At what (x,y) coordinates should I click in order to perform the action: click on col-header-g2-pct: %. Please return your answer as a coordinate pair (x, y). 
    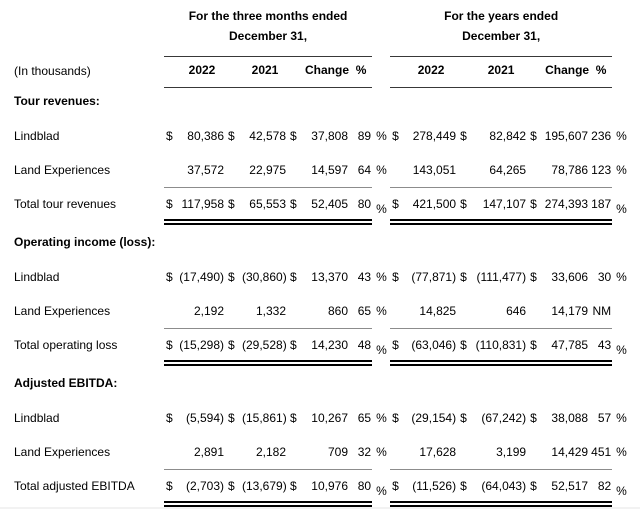
    Looking at the image, I should click on (601, 72).